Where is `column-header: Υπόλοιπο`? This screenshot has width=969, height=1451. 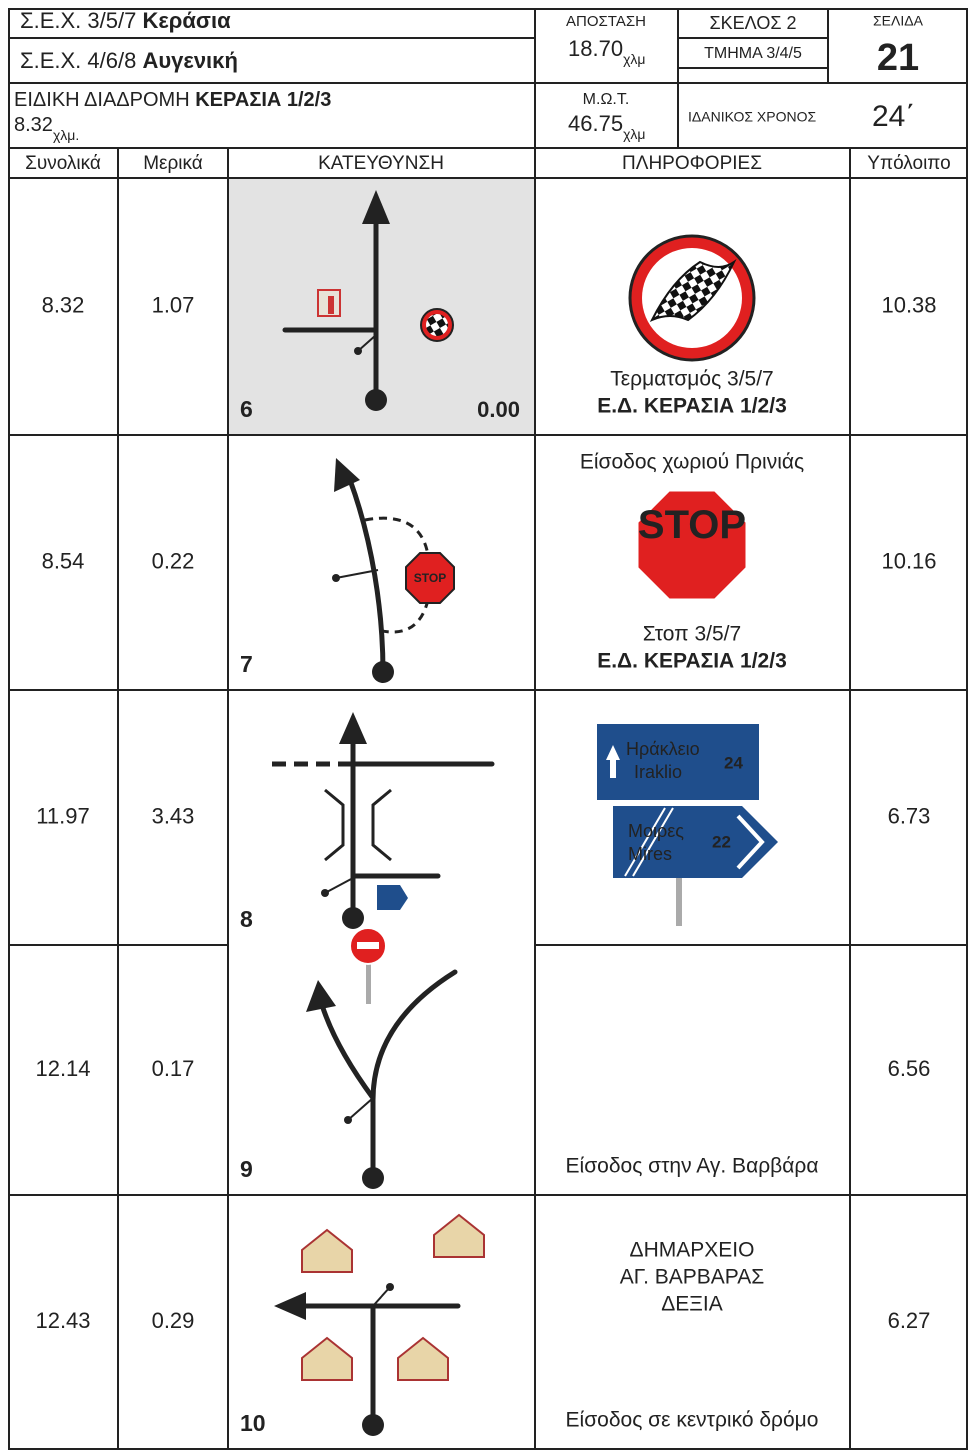
column-header: Υπόλοιπο is located at coordinates (908, 163).